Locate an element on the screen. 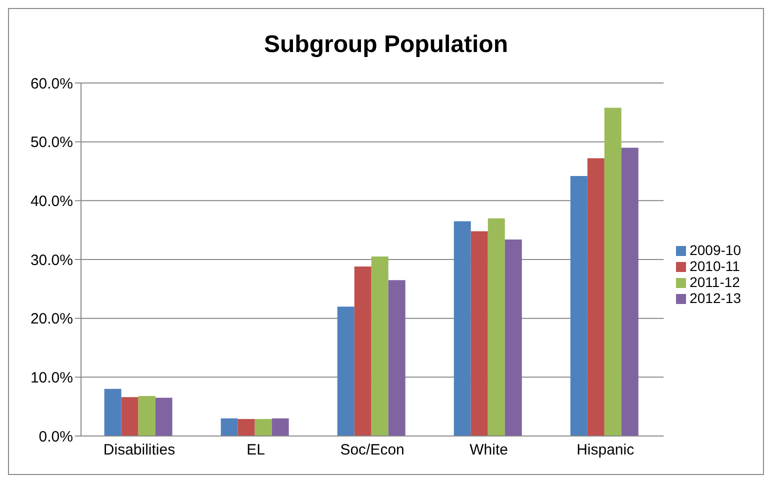 This screenshot has width=770, height=481. y-tick-label: 40.0% is located at coordinates (51, 201).